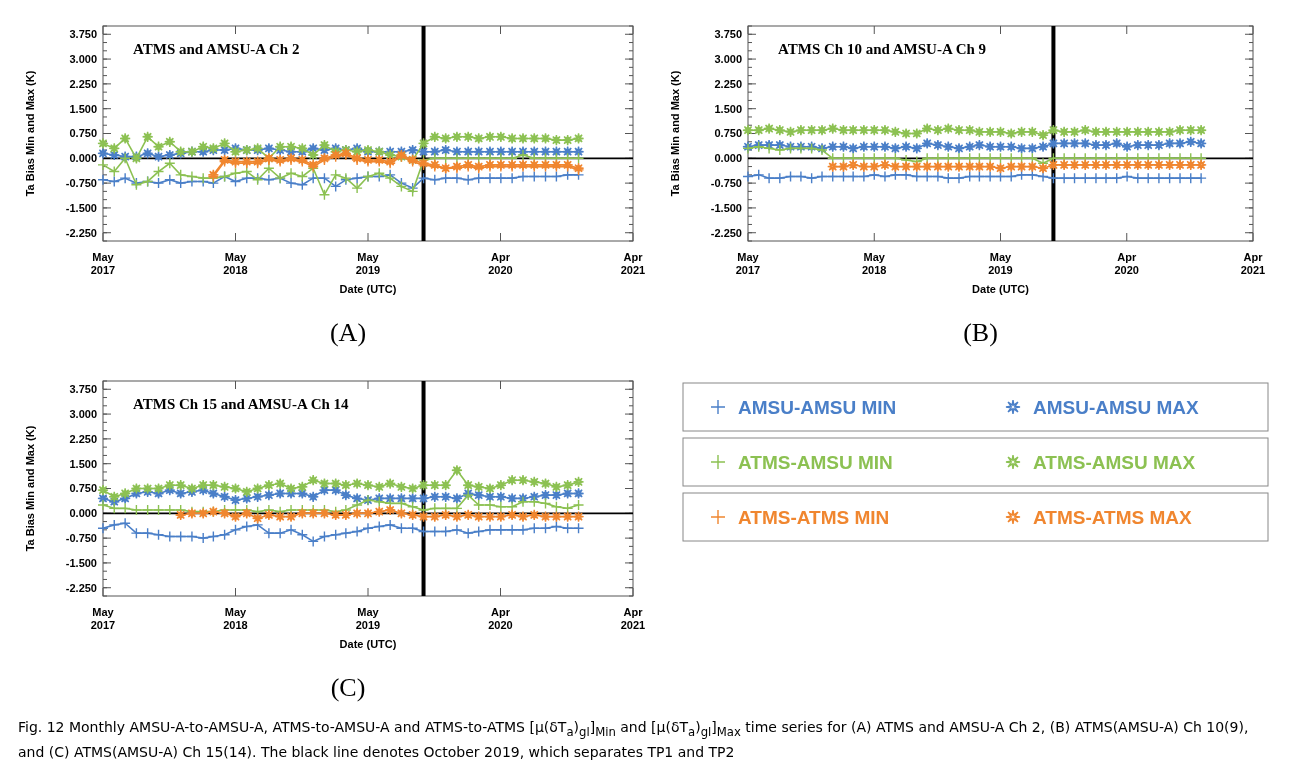  Describe the element at coordinates (1116, 407) in the screenshot. I see `legend-label: AMSU-AMSU MAX` at that location.